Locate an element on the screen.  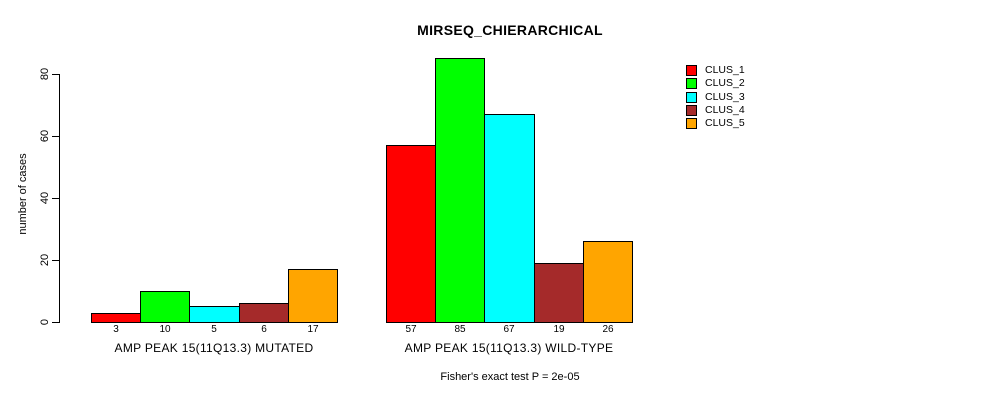
y-axis-line is located at coordinates (59, 198).